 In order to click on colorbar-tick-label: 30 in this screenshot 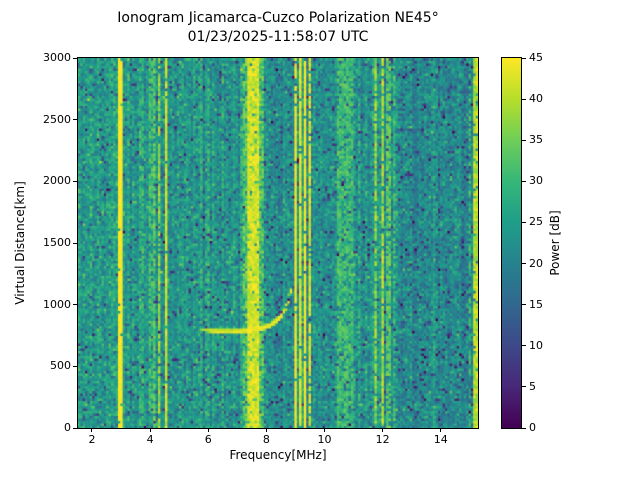, I will do `click(536, 181)`.